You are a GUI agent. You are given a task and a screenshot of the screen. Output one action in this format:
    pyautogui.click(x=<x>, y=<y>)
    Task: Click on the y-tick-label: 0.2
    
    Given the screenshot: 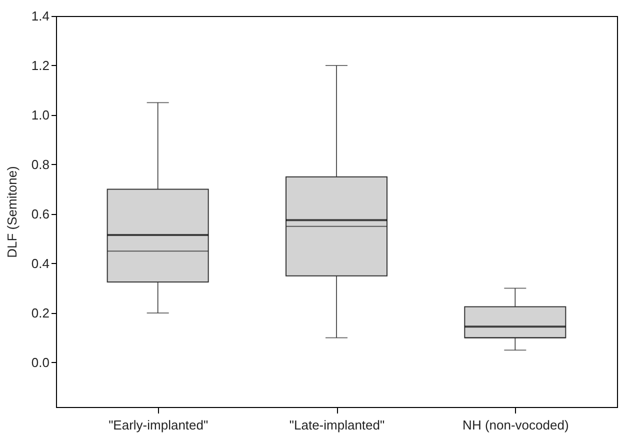 What is the action you would take?
    pyautogui.click(x=40, y=312)
    